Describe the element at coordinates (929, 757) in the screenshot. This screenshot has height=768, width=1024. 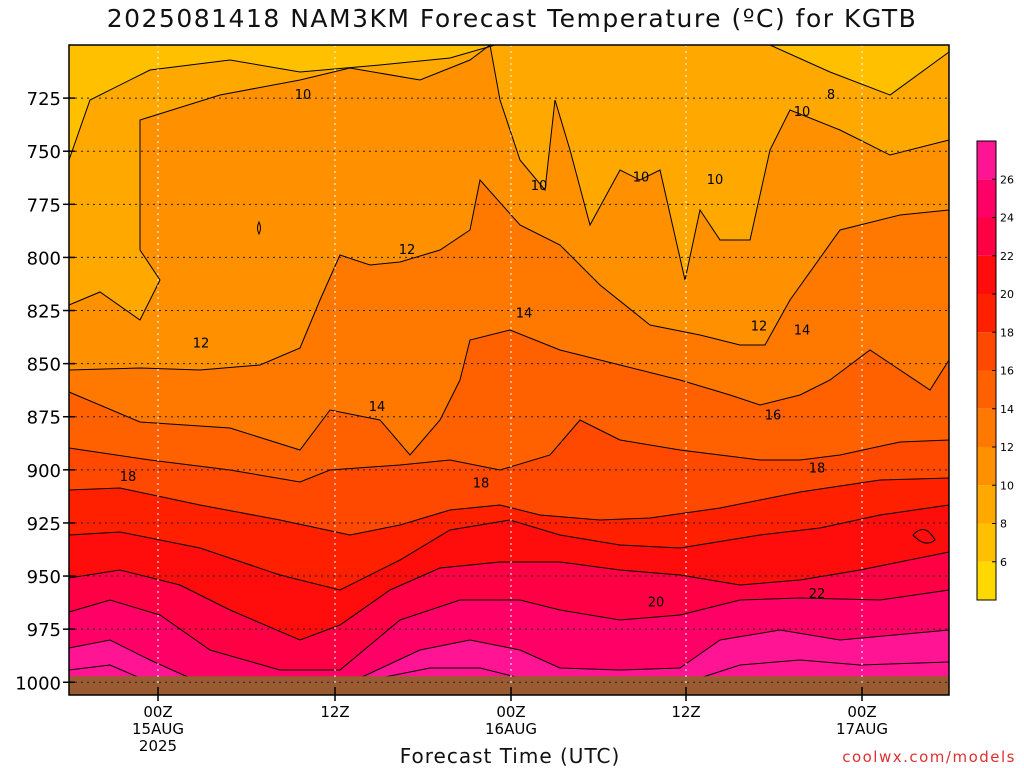
I see `credit-link: coolwx.com/models` at that location.